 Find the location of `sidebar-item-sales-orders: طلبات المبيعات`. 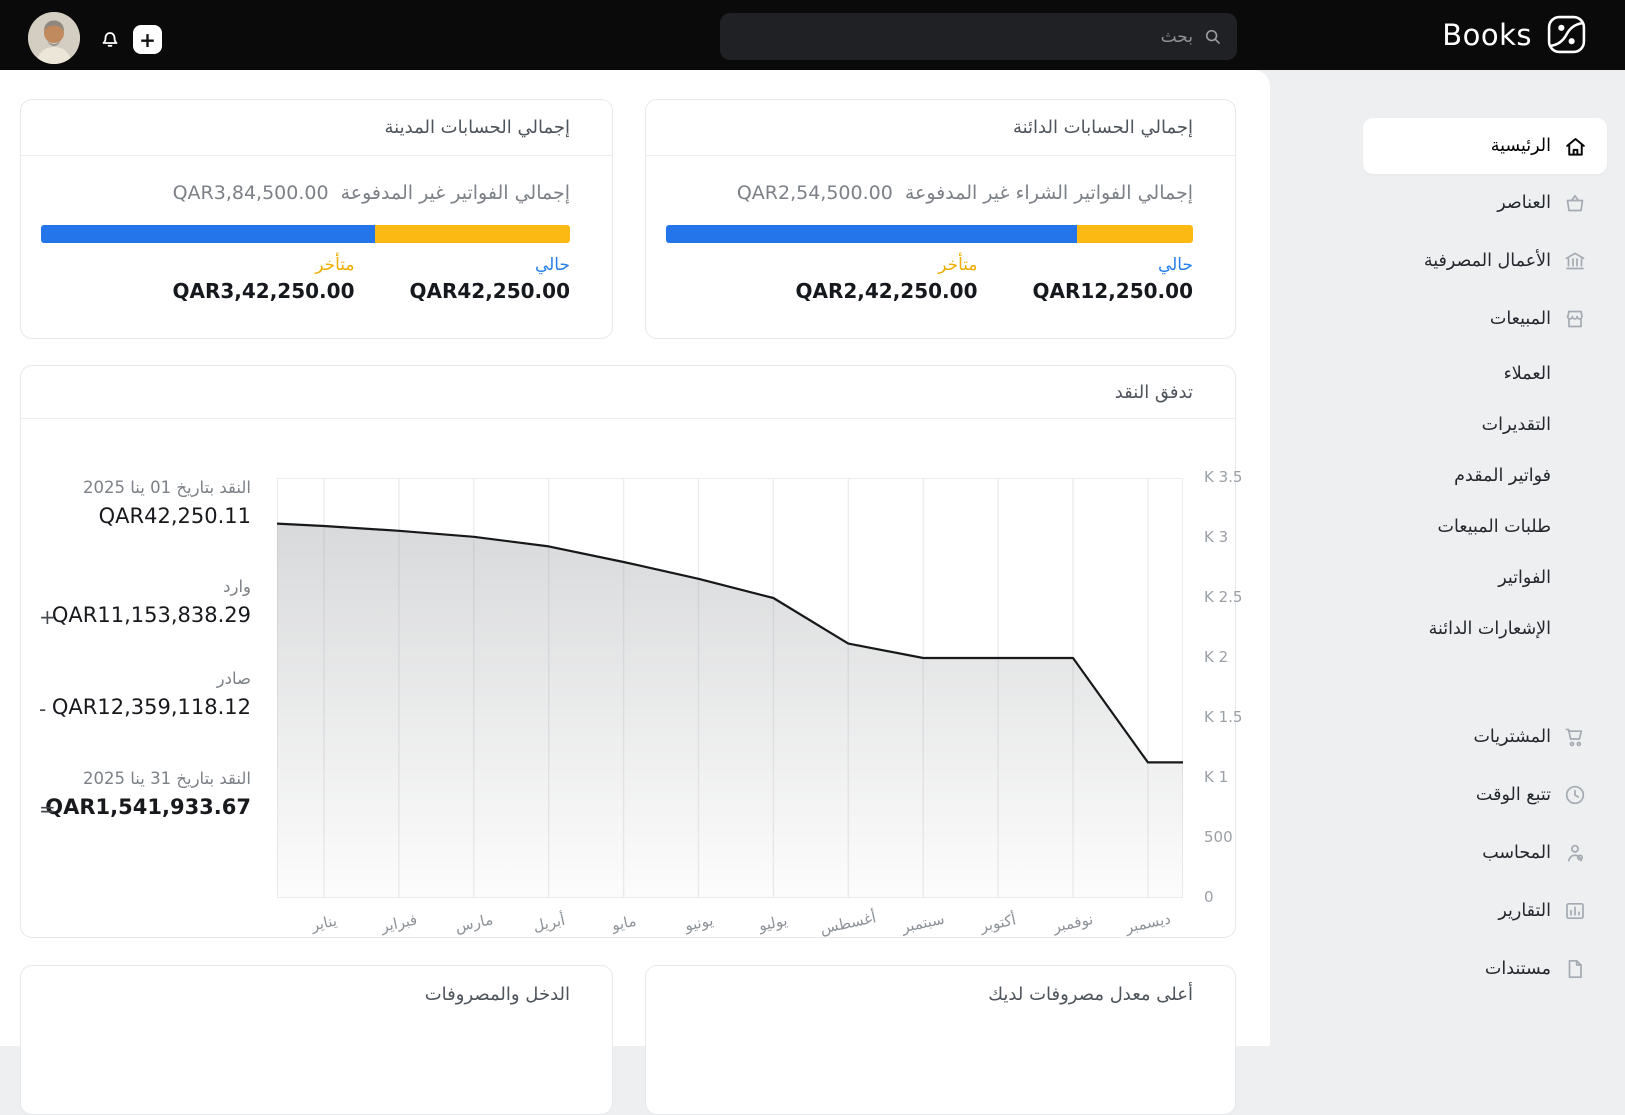

sidebar-item-sales-orders: طلبات المبيعات is located at coordinates (1485, 526).